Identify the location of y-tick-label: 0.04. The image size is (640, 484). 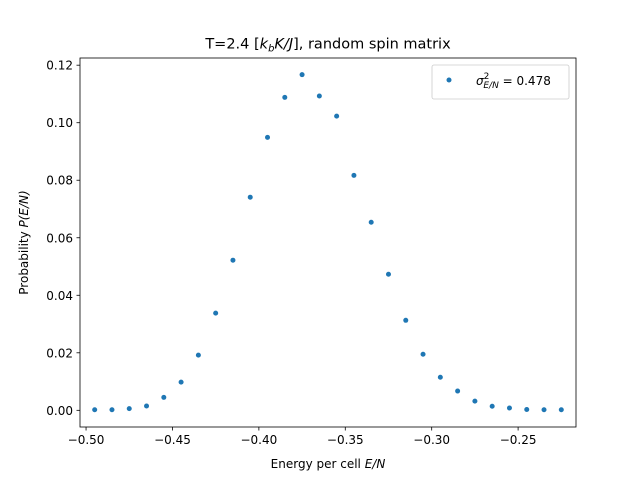
(59, 296).